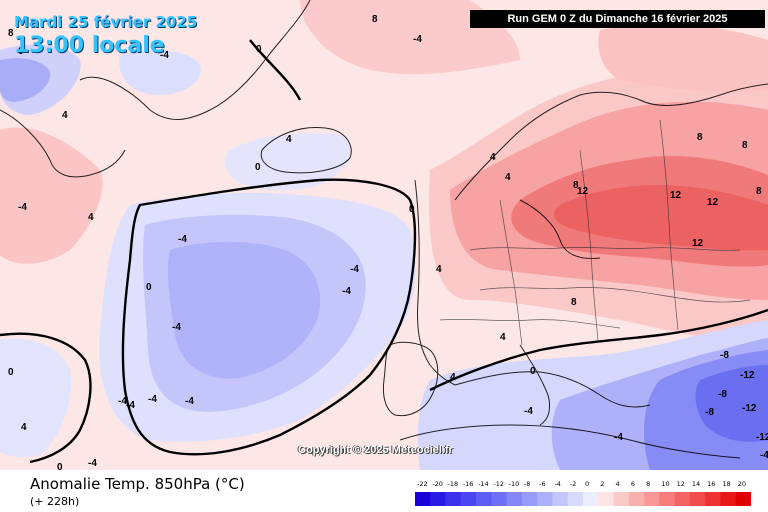  I want to click on cold-area-central-atlantic-core, so click(244, 310).